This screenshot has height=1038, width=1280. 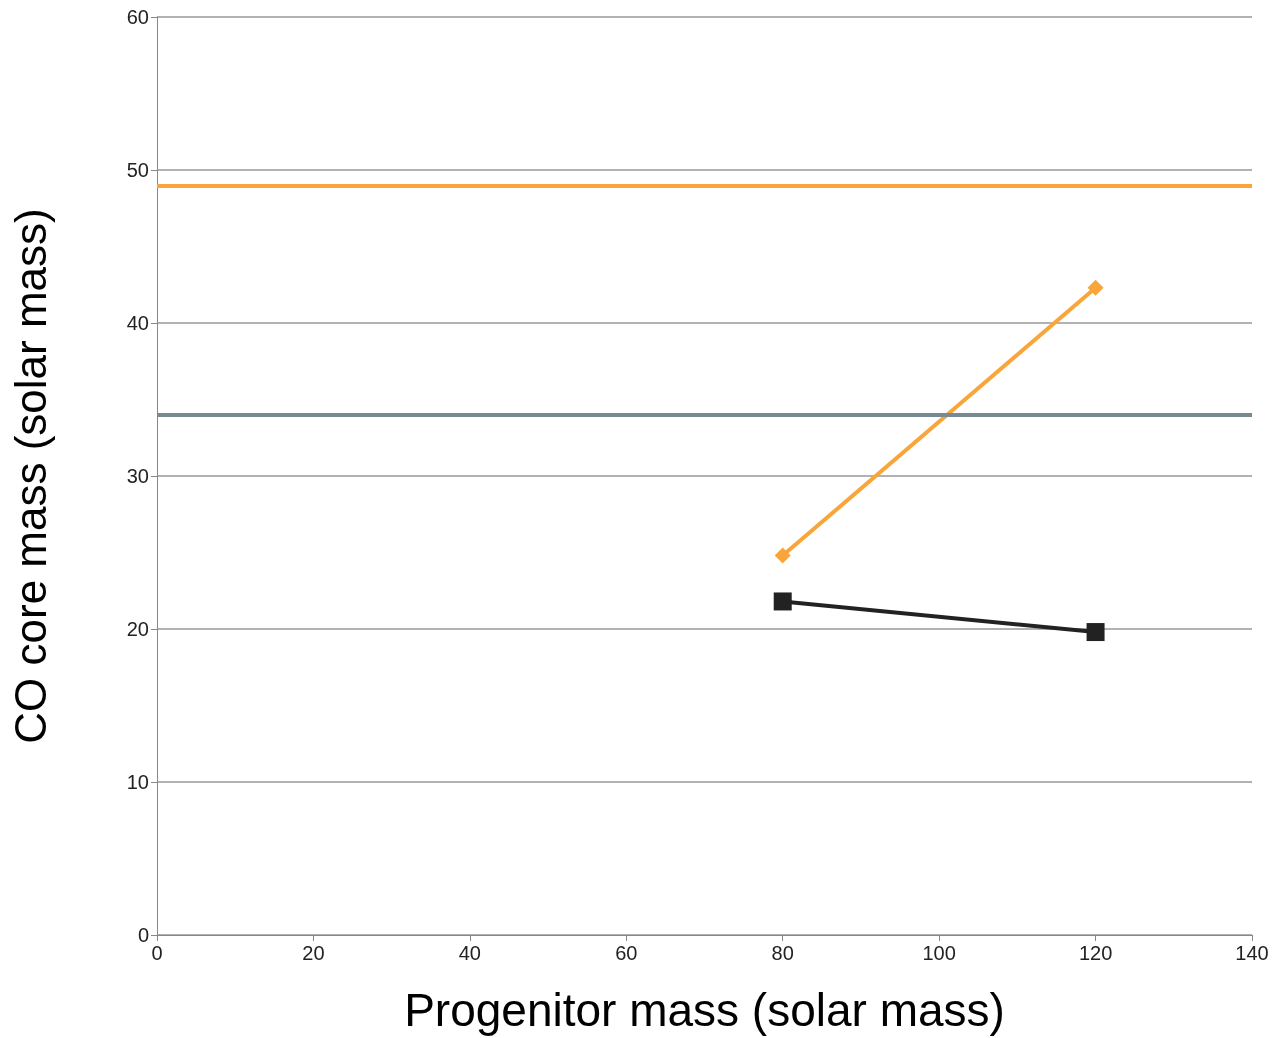 What do you see at coordinates (1095, 953) in the screenshot?
I see `x-tick-label: 120` at bounding box center [1095, 953].